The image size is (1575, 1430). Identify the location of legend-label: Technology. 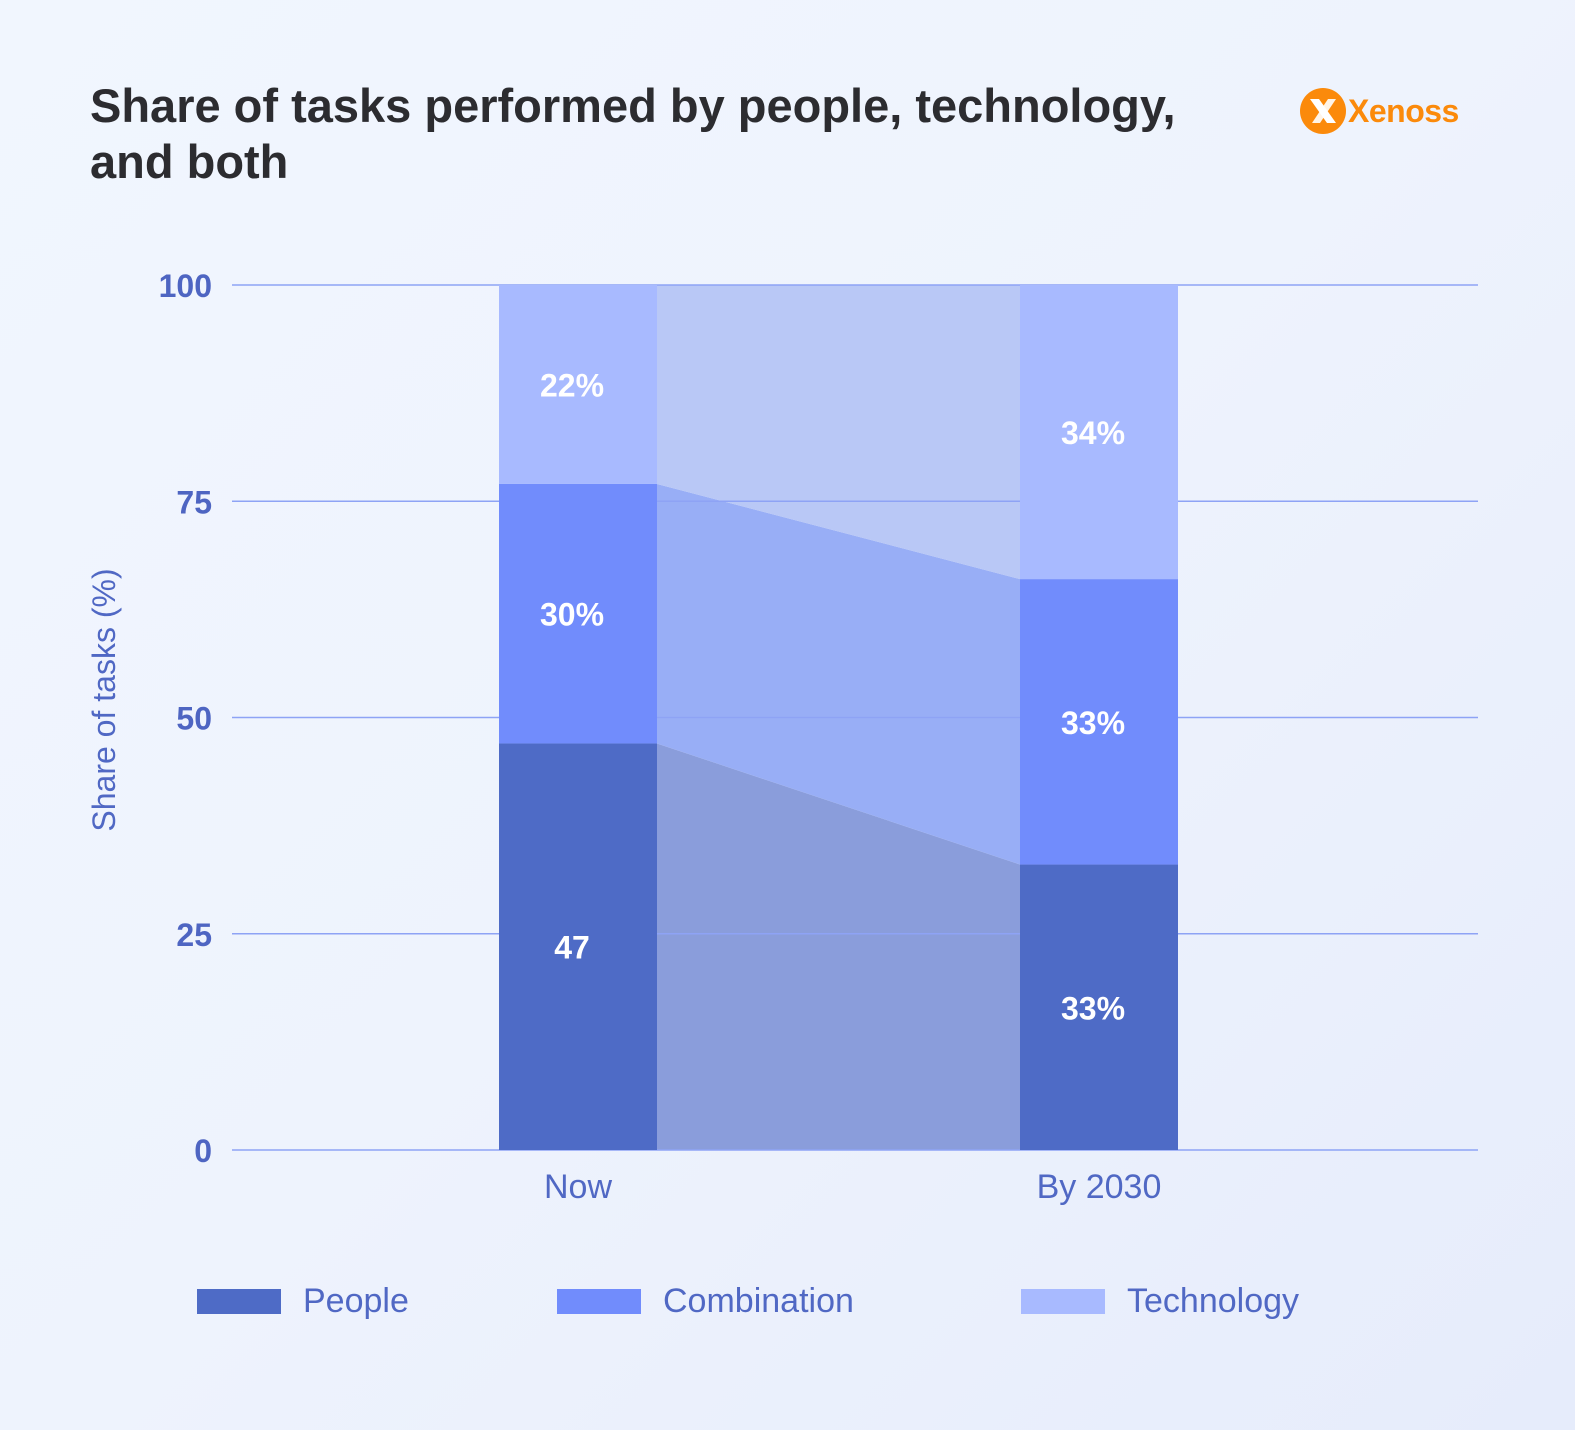
(1213, 1301).